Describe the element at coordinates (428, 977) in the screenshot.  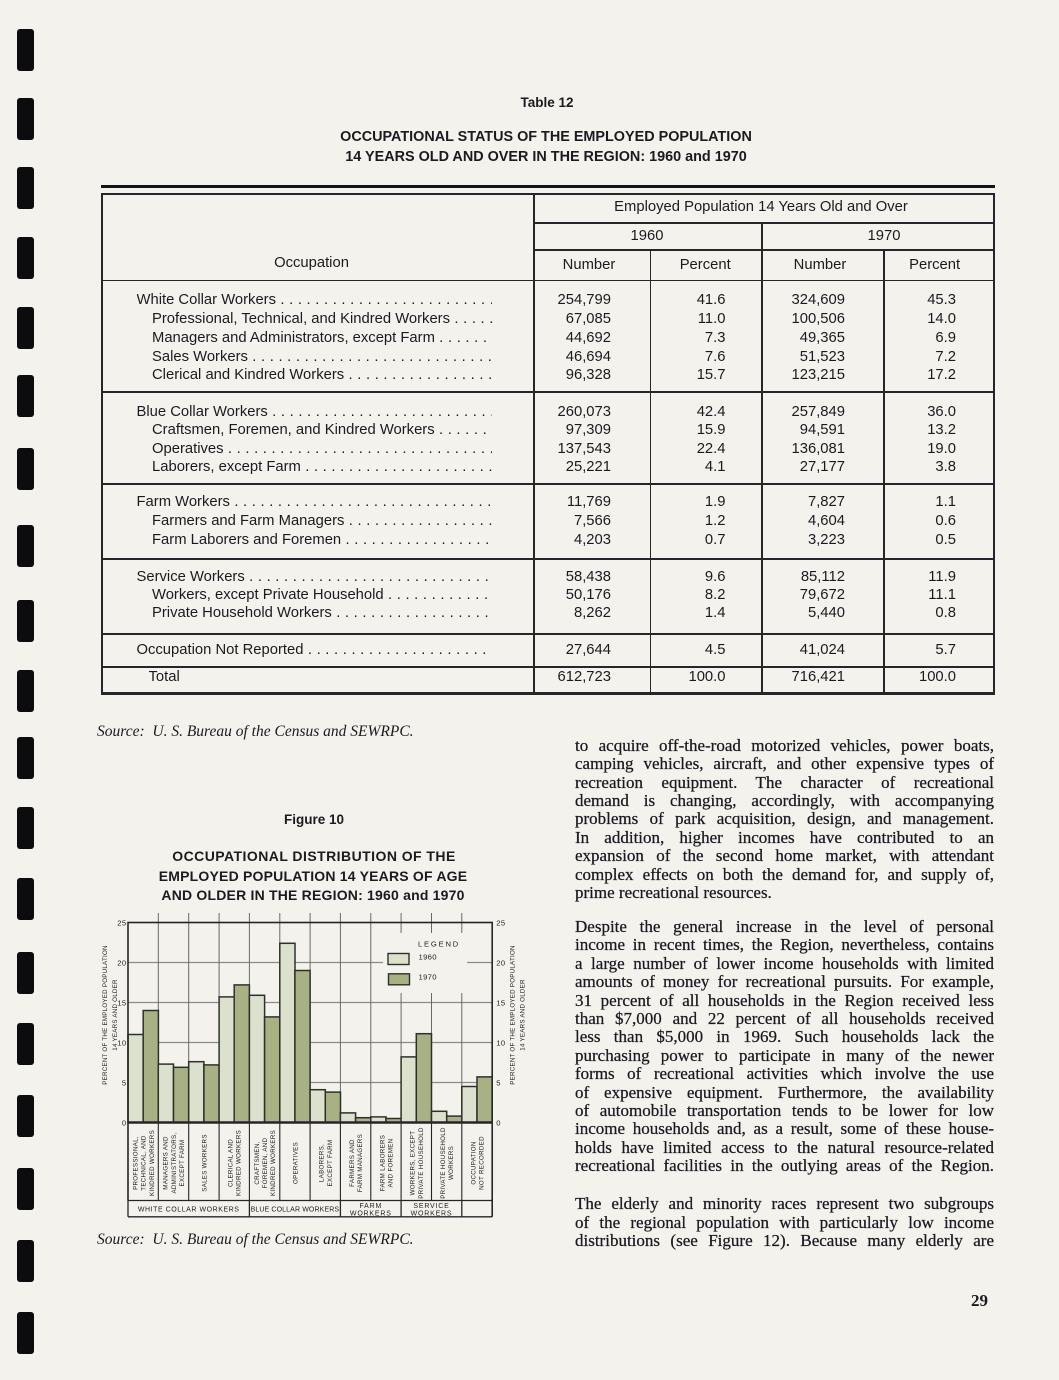
I see `svg-text: 1970` at that location.